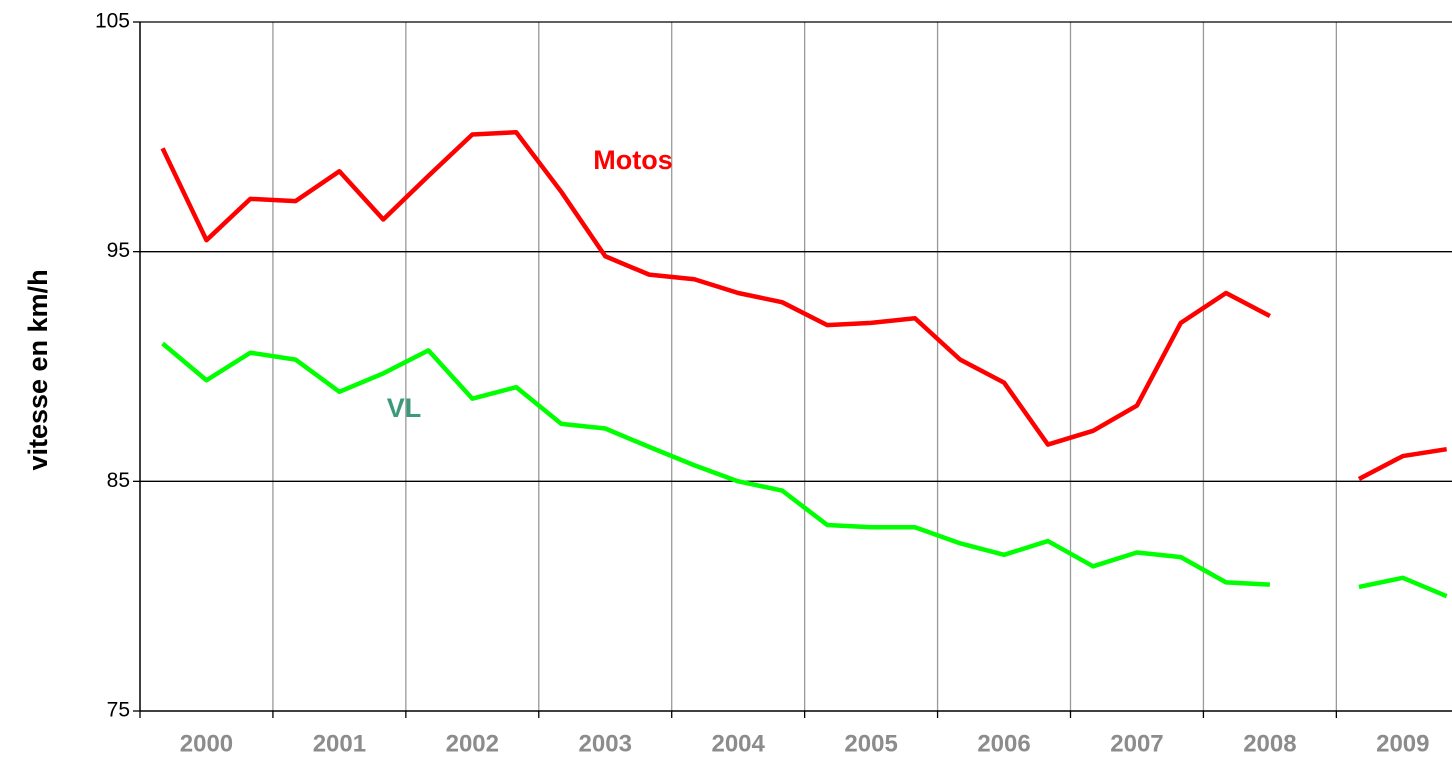  I want to click on series-label: Motos, so click(632, 160).